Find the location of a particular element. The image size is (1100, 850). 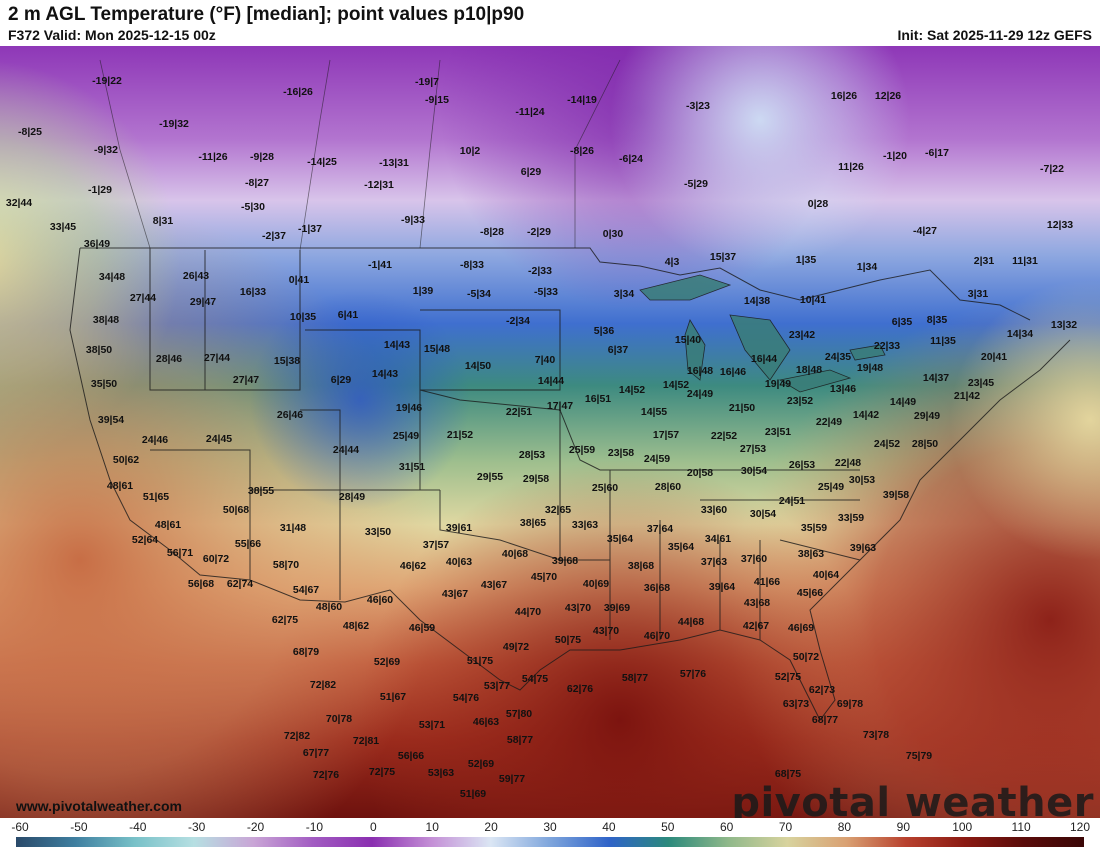

point-value: 40|64 is located at coordinates (826, 574).